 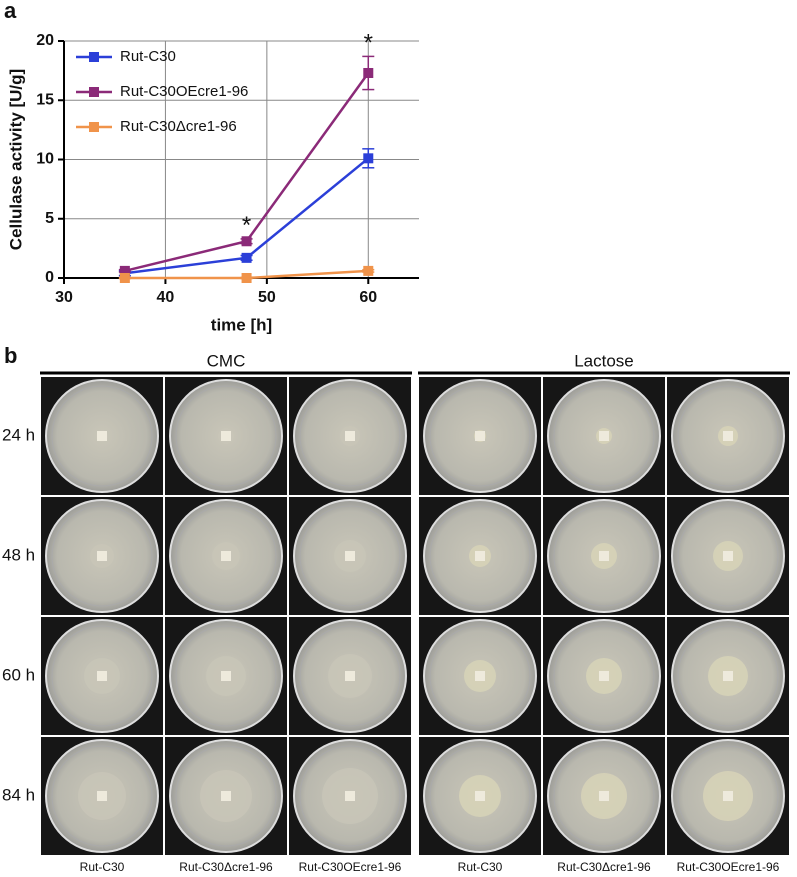 What do you see at coordinates (18, 794) in the screenshot?
I see `time-label: 84 h` at bounding box center [18, 794].